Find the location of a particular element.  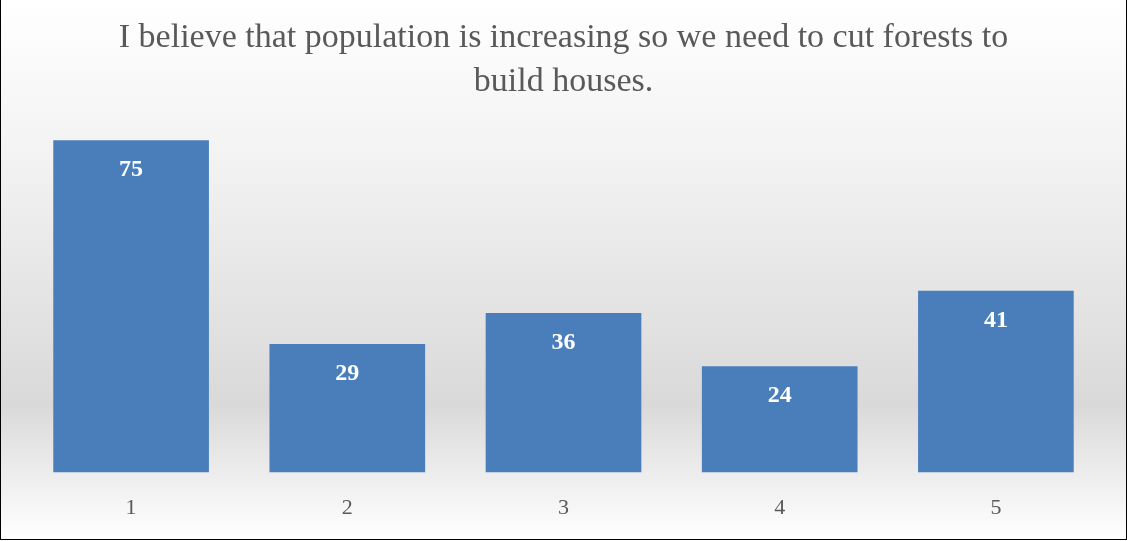

x-tick-label: 2 is located at coordinates (347, 506).